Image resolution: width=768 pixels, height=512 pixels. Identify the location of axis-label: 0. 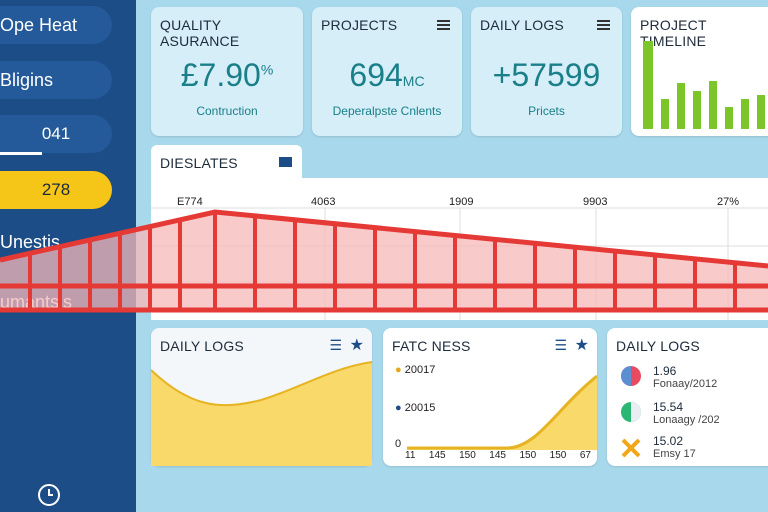
(398, 444).